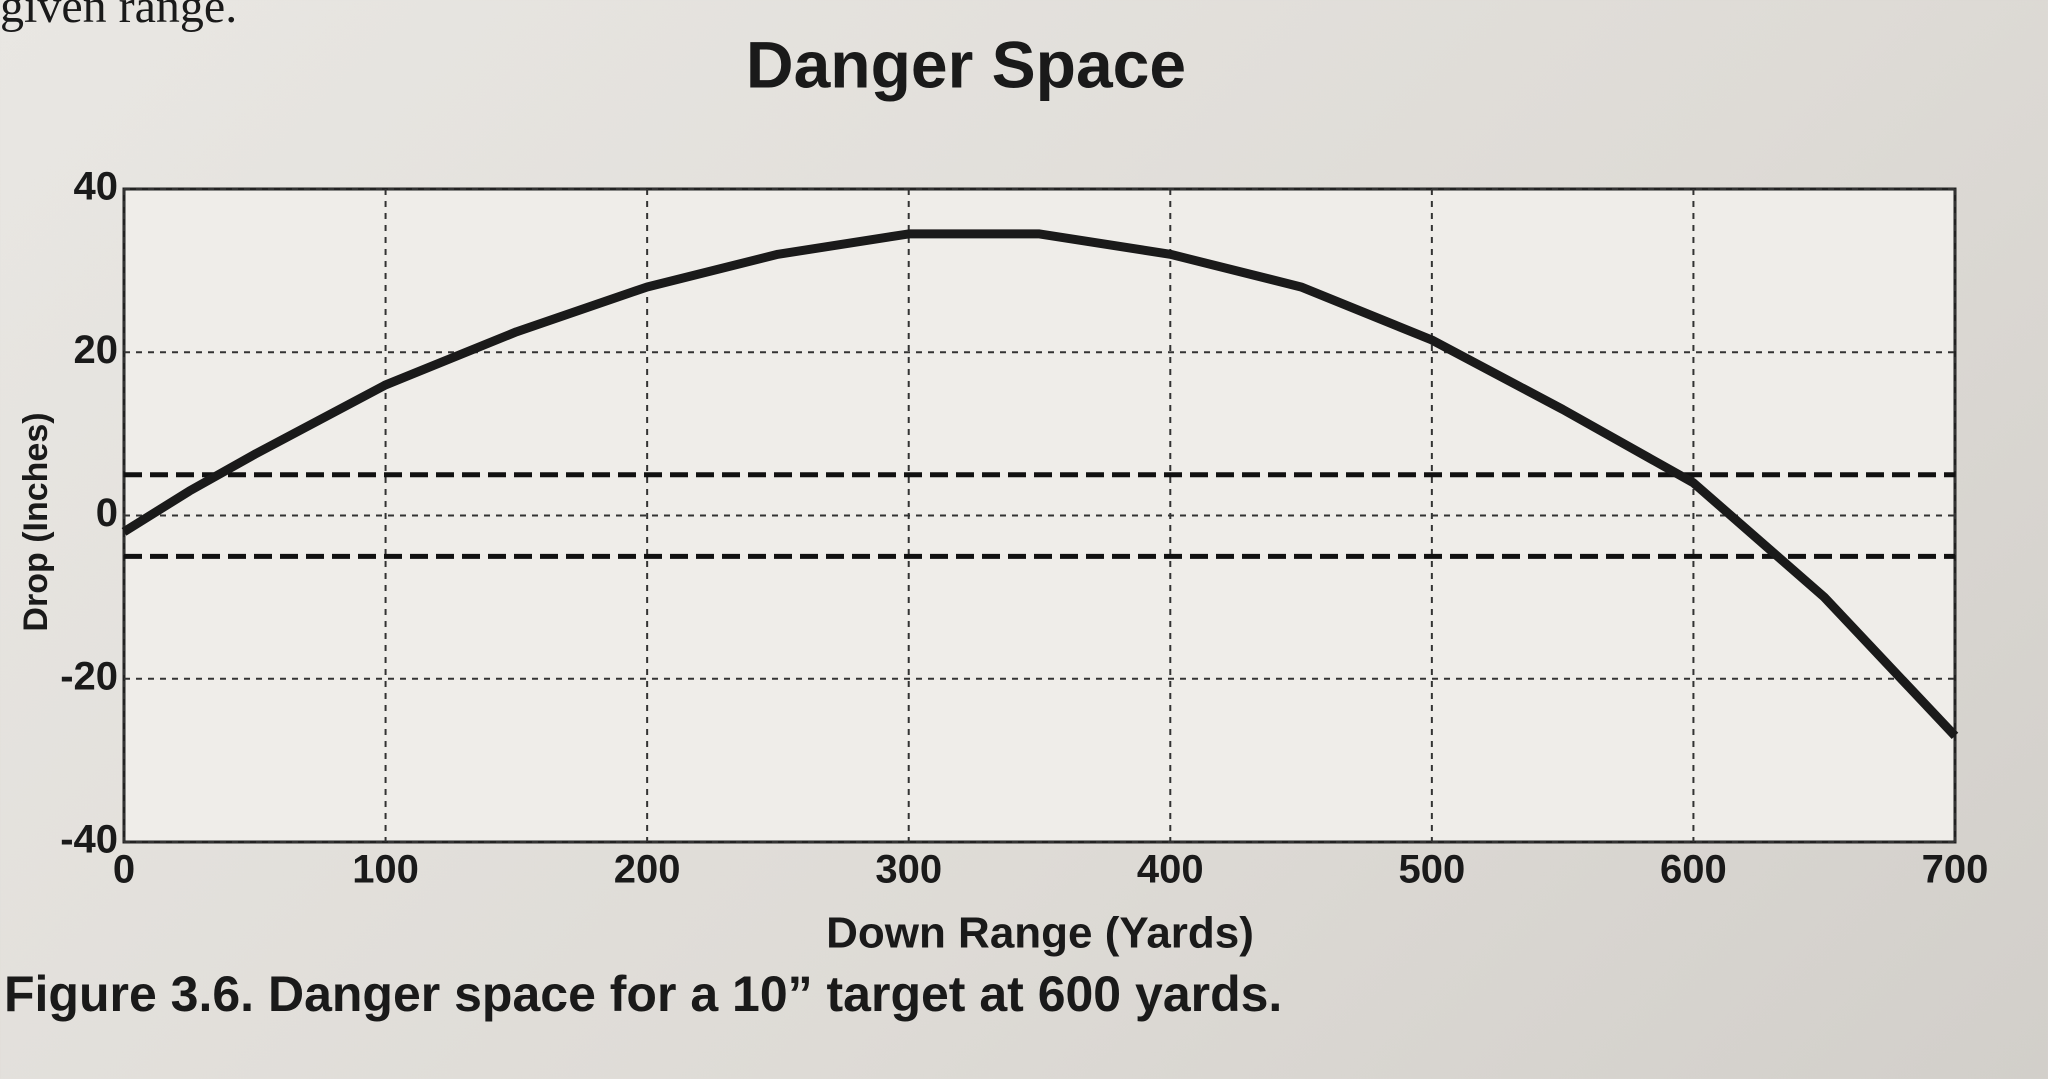 This screenshot has height=1079, width=2048. I want to click on x-tick-label: 200, so click(647, 870).